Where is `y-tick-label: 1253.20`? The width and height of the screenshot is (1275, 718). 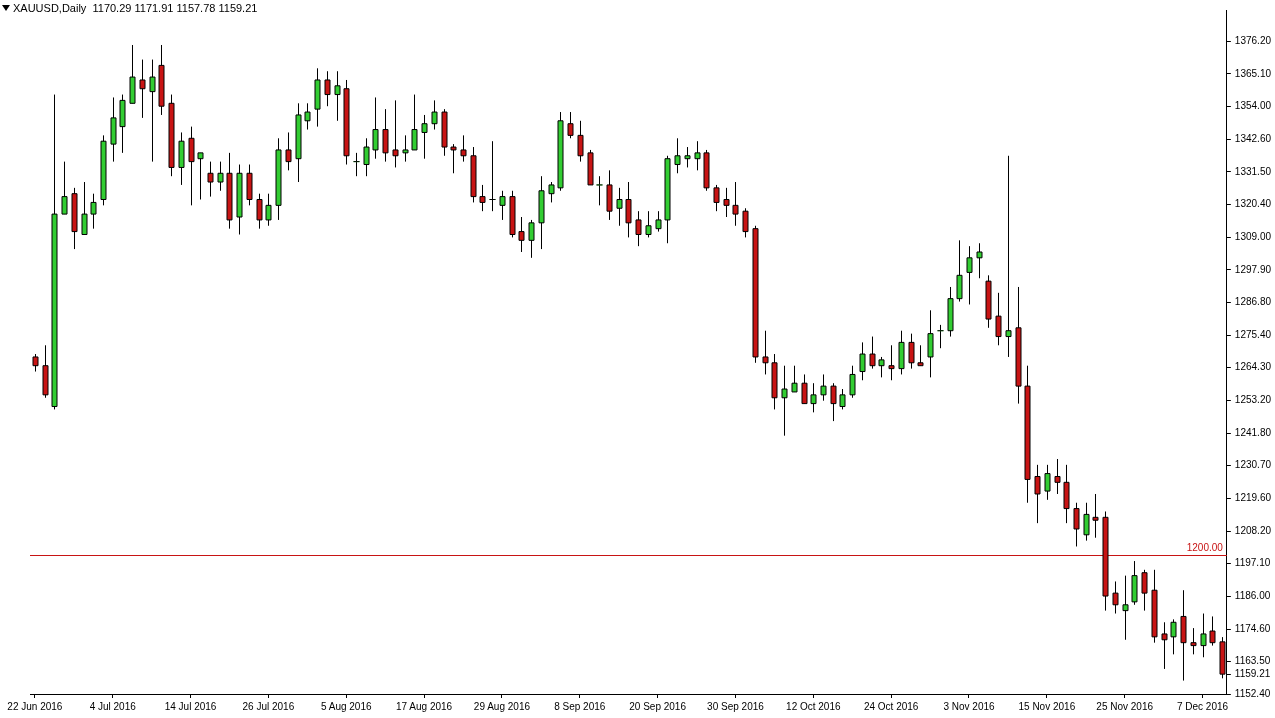 y-tick-label: 1253.20 is located at coordinates (1253, 399).